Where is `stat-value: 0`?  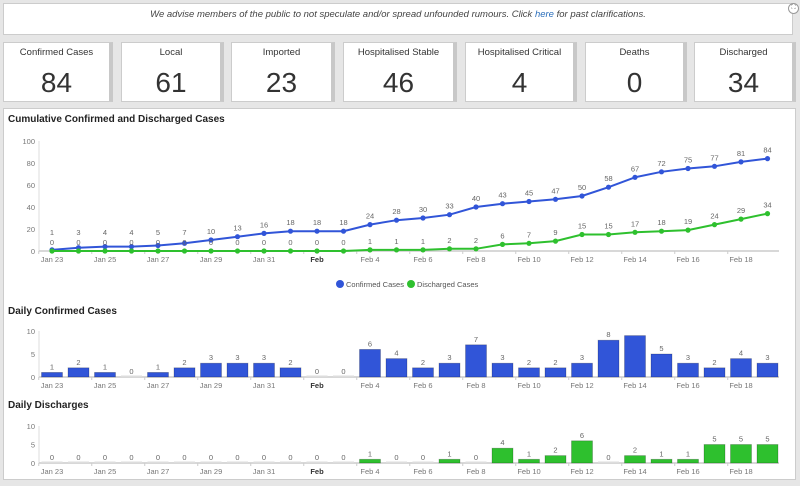
stat-value: 0 is located at coordinates (634, 82).